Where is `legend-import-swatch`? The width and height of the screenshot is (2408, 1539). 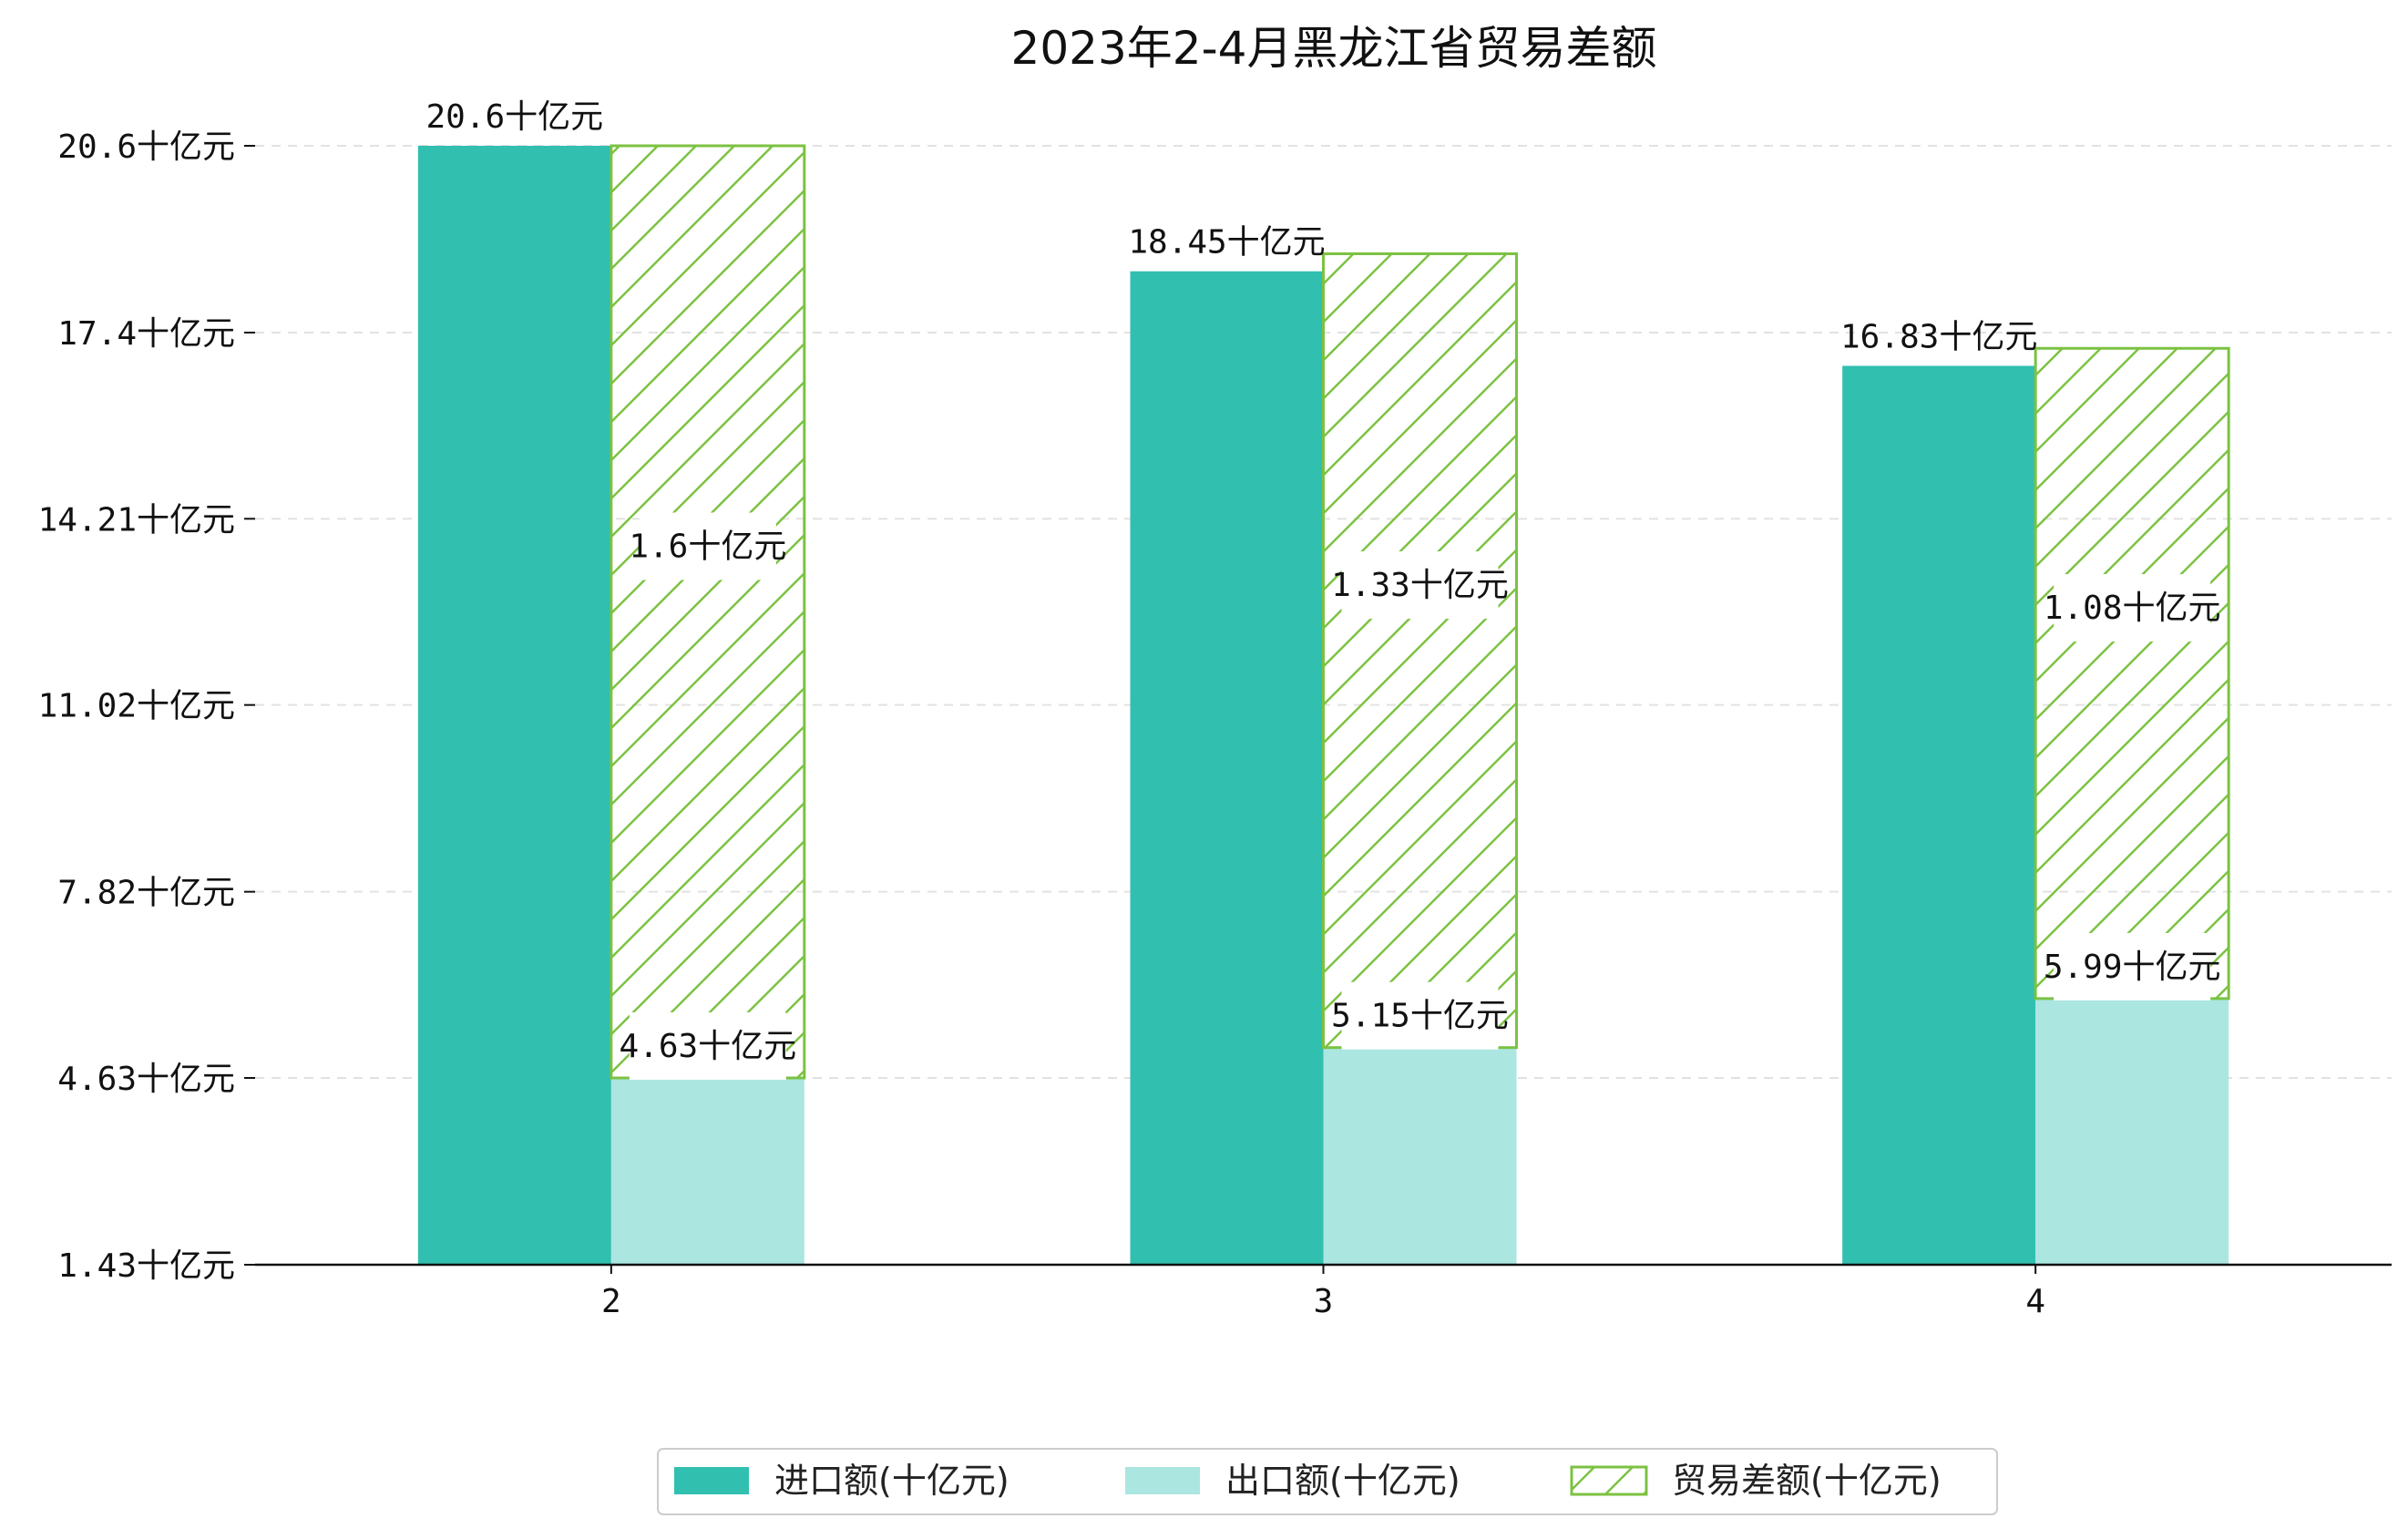 legend-import-swatch is located at coordinates (712, 1481).